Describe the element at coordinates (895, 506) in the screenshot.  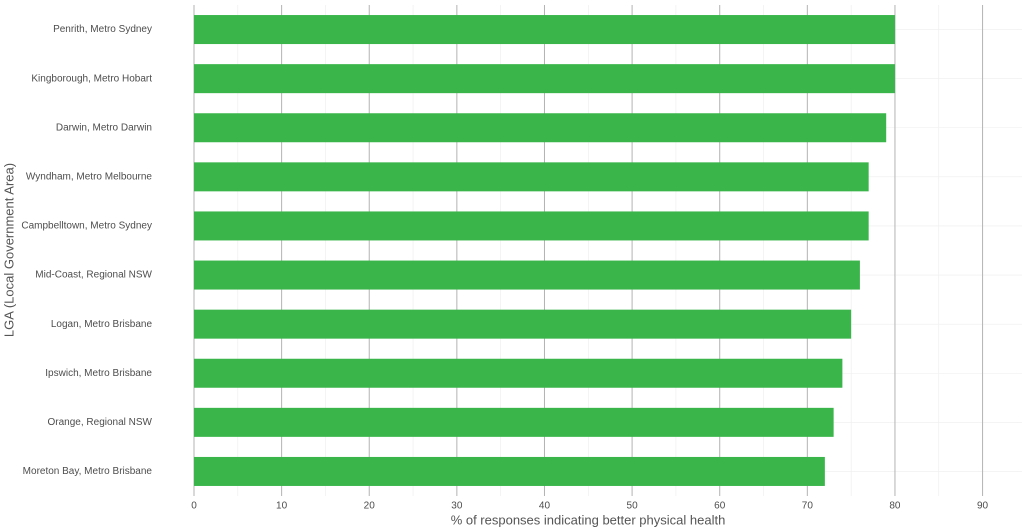
I see `x-tick-label: 80` at that location.